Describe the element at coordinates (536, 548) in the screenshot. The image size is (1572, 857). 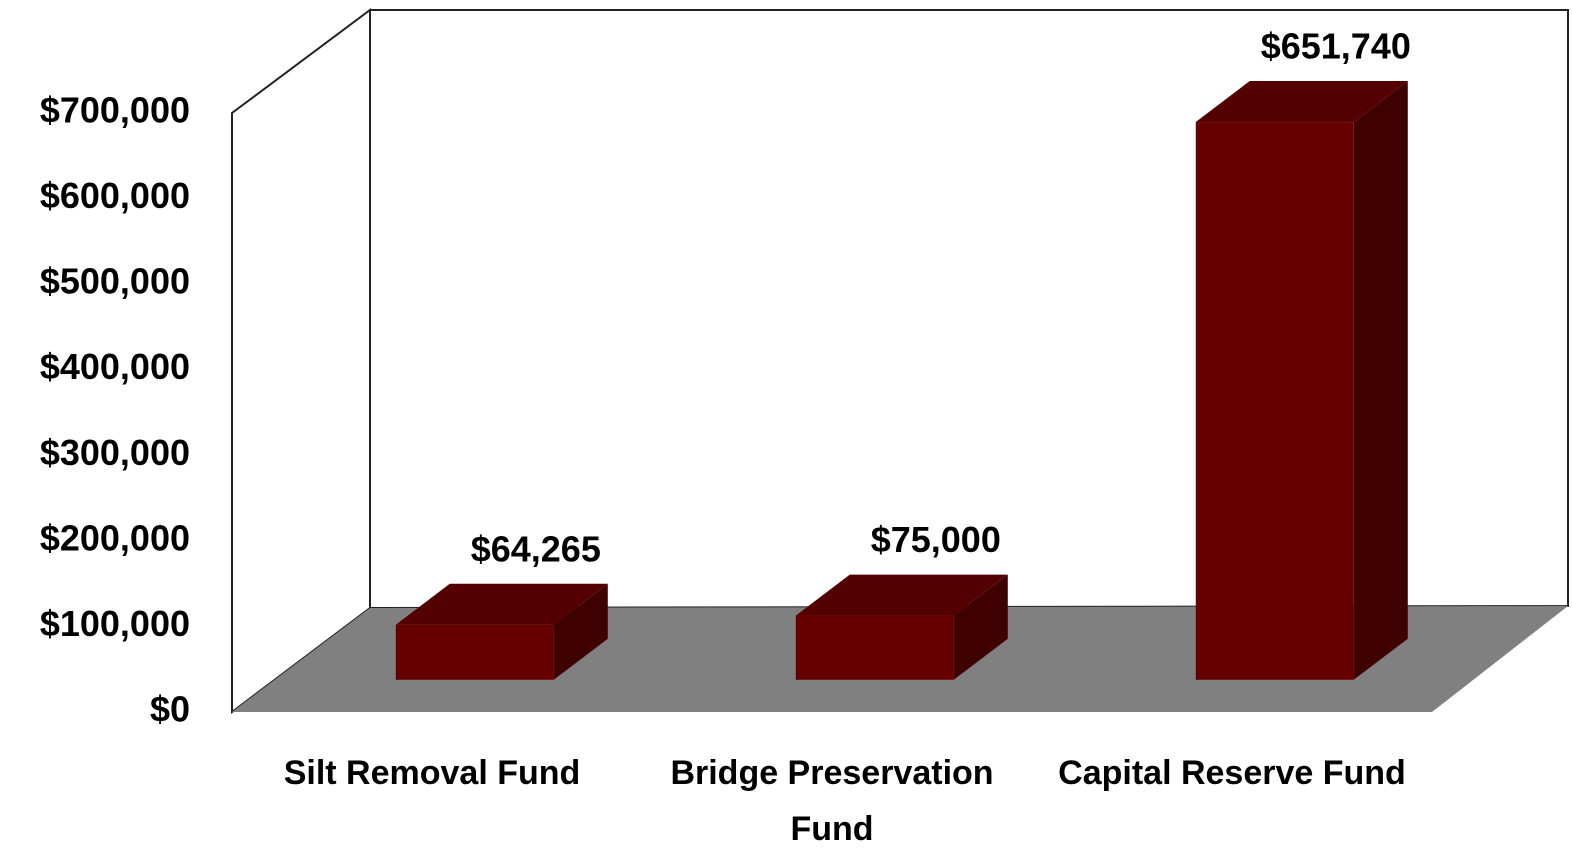
I see `data-label: $64,265` at that location.